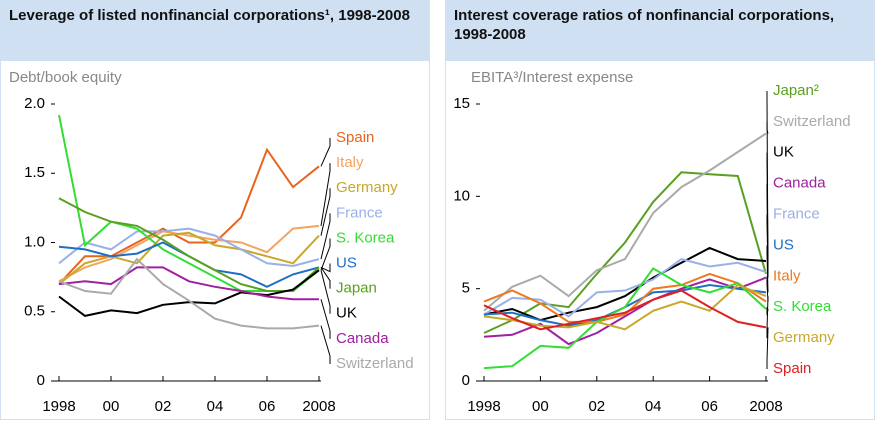  I want to click on y-tick-label: 5, so click(466, 288).